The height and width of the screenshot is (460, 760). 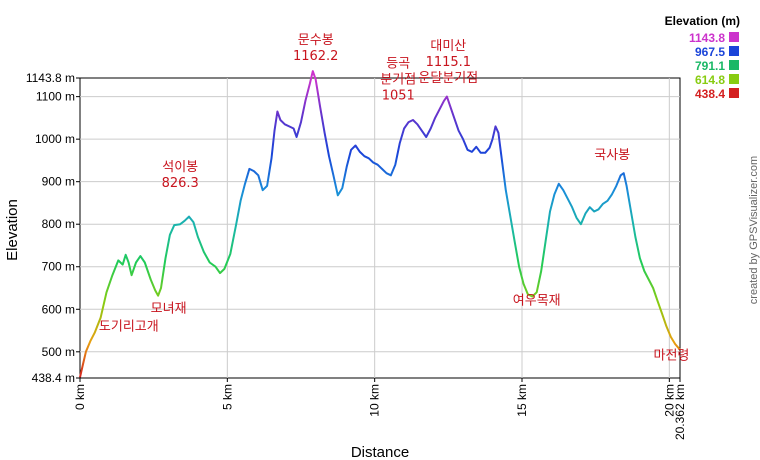 I want to click on y-tick-label: 900 m, so click(x=58, y=182).